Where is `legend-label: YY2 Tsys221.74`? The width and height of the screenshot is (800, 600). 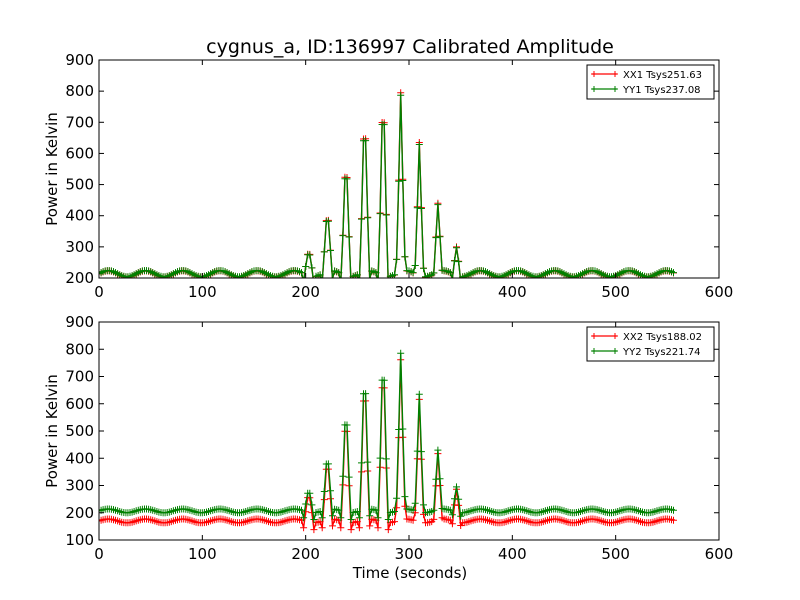
legend-label: YY2 Tsys221.74 is located at coordinates (661, 352).